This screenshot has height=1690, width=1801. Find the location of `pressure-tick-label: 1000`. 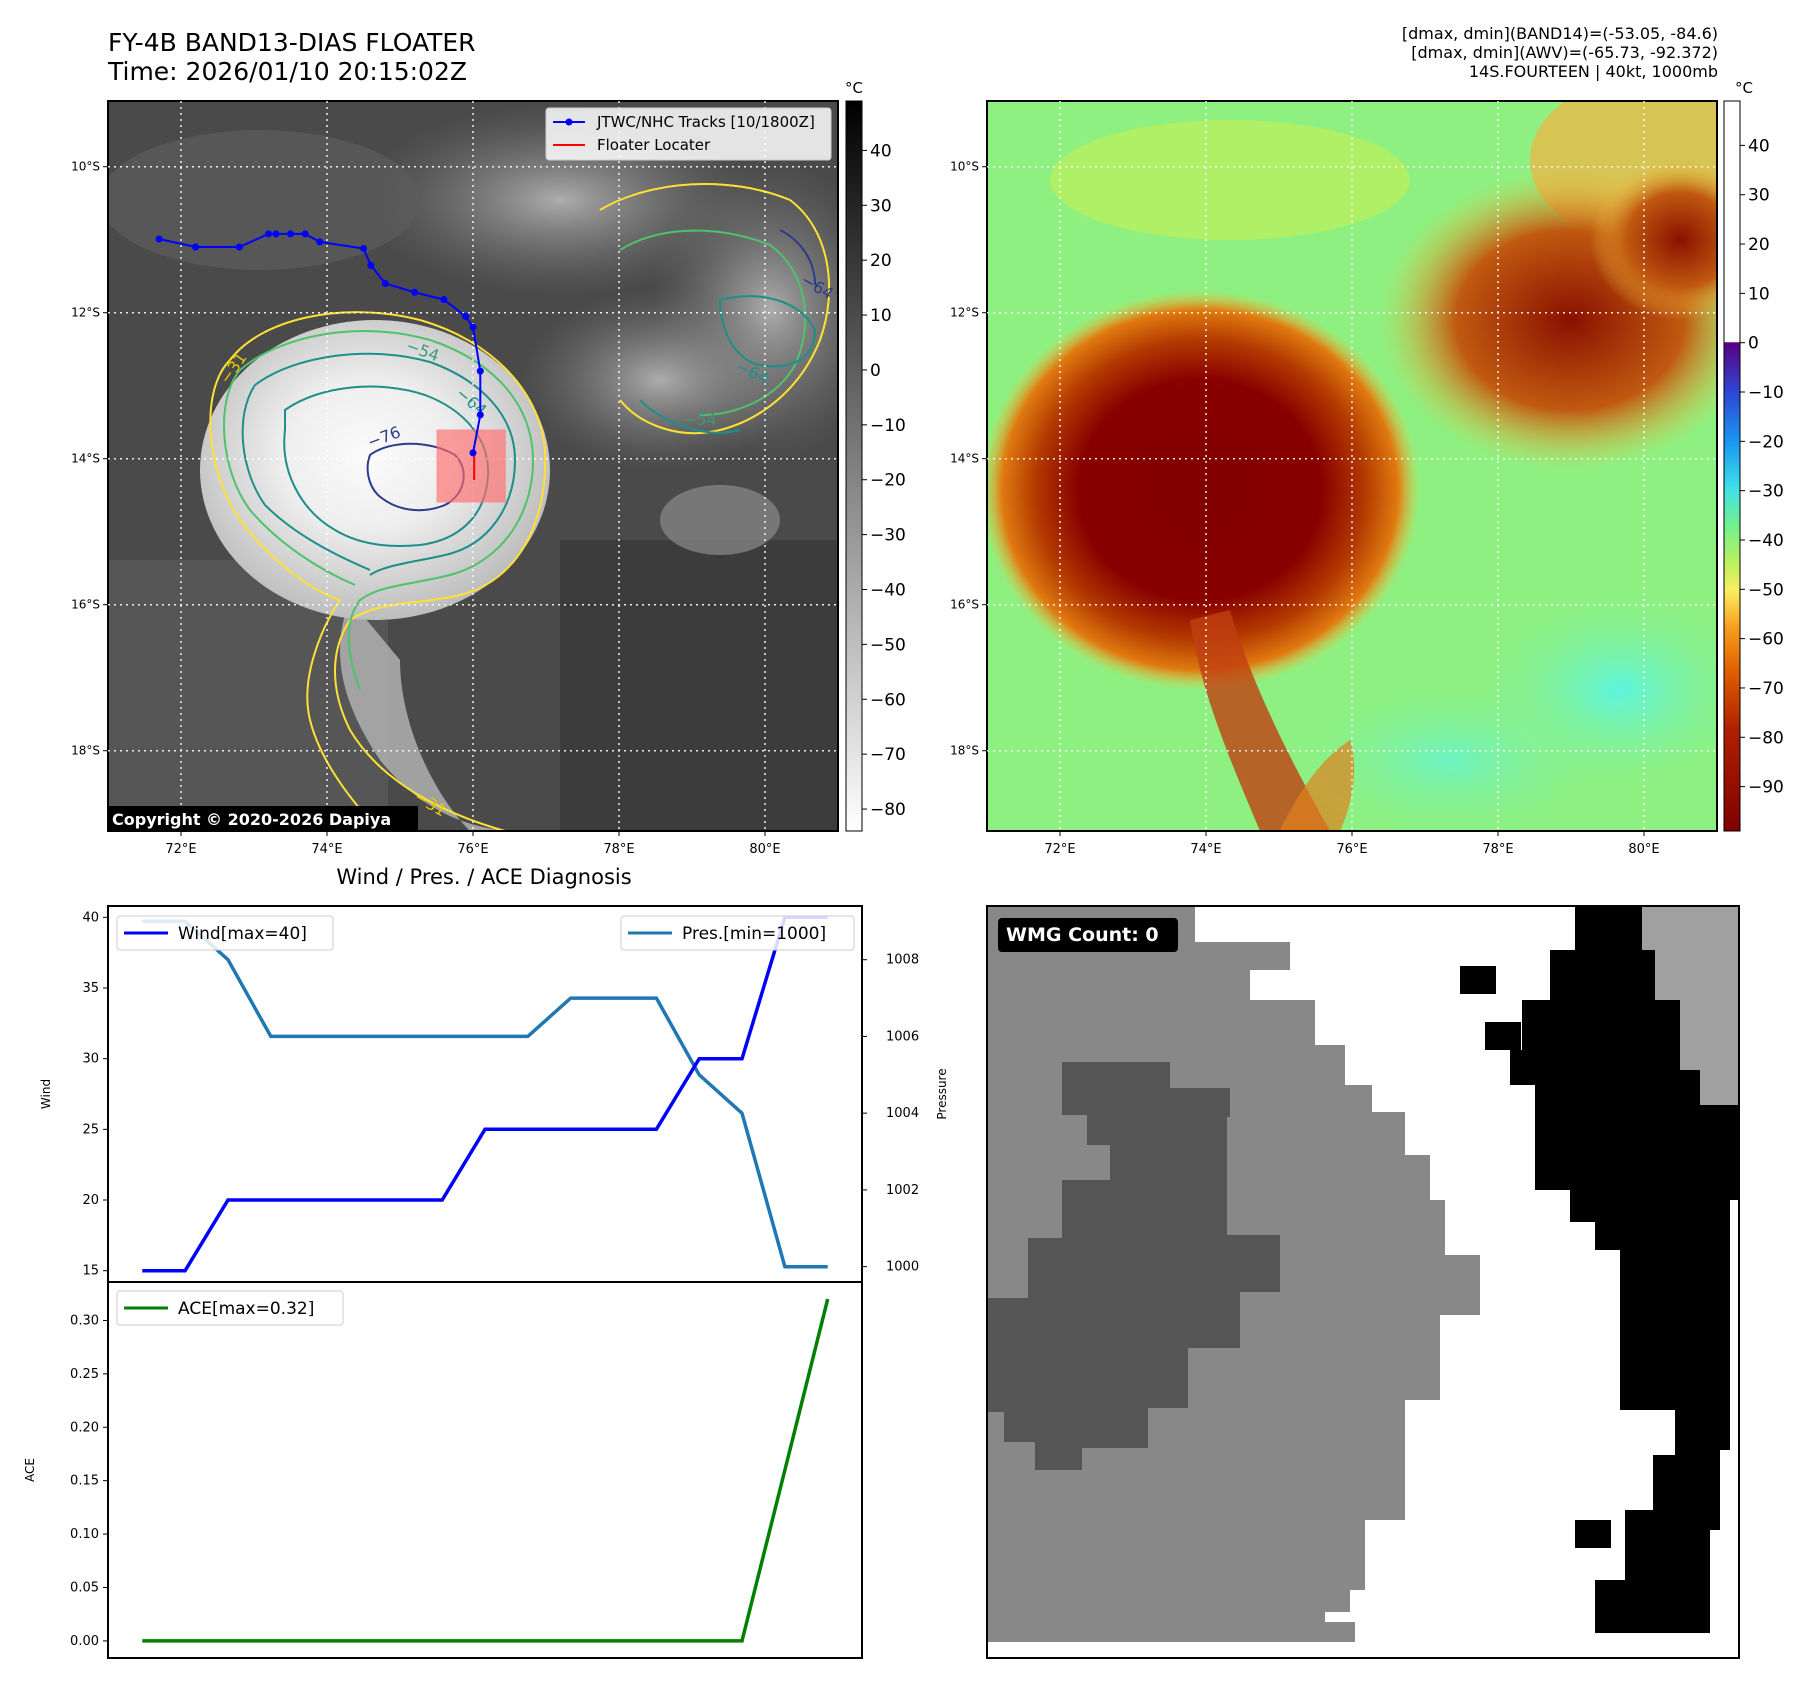

pressure-tick-label: 1000 is located at coordinates (902, 1267).